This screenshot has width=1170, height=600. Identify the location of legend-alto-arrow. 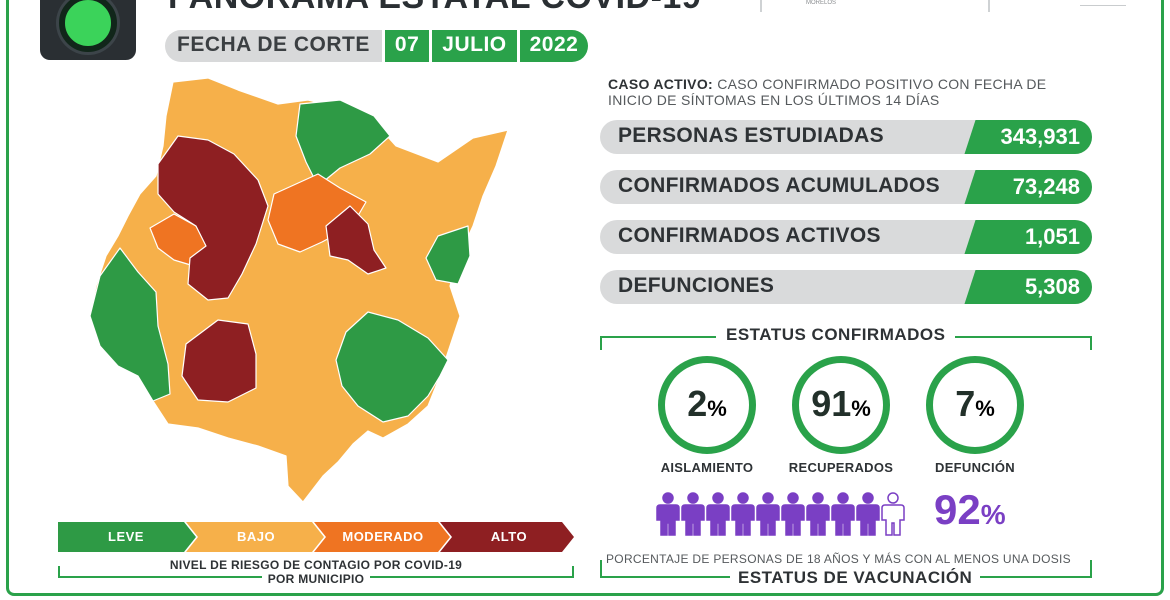
(507, 537).